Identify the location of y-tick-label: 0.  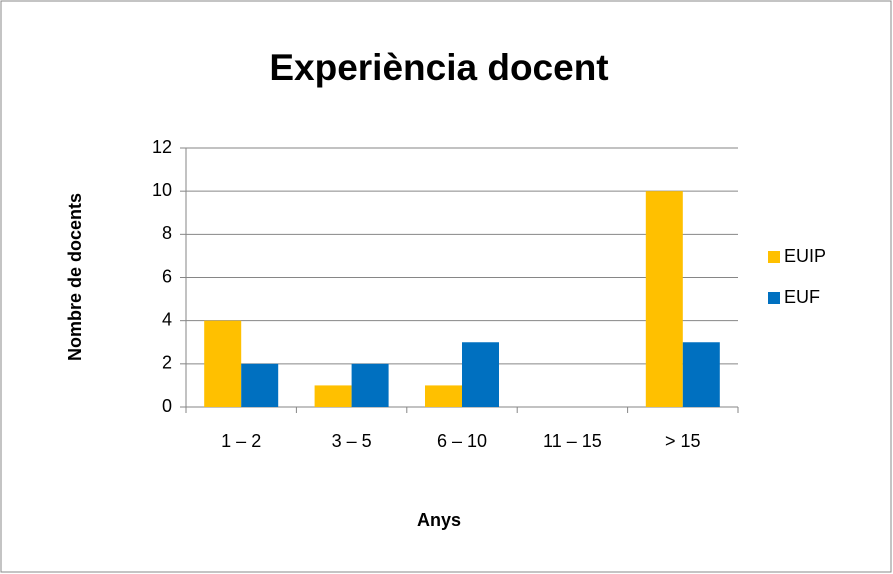
(167, 406).